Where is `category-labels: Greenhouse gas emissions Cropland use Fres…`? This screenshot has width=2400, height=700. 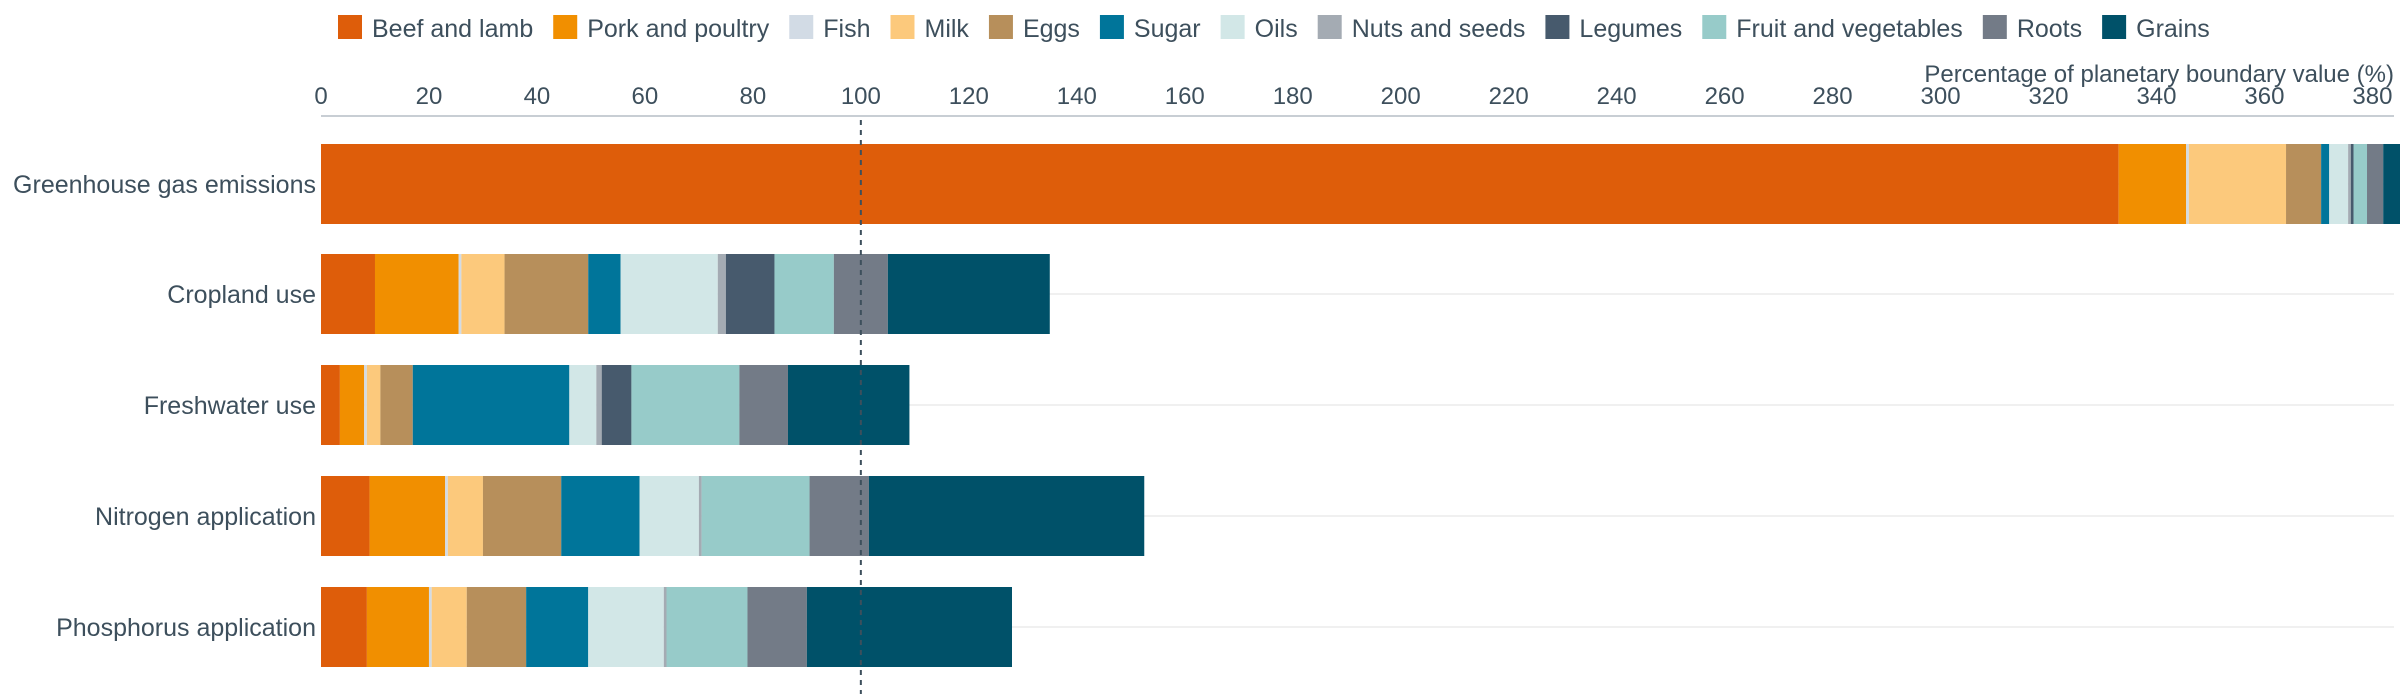 category-labels: Greenhouse gas emissions Cropland use Fres… is located at coordinates (164, 406).